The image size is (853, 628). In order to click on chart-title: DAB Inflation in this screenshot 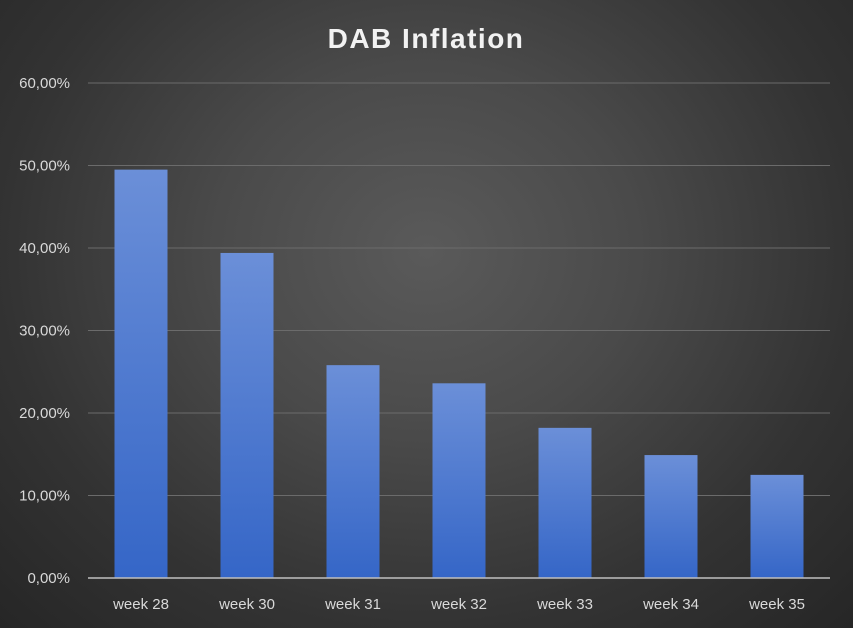, I will do `click(426, 38)`.